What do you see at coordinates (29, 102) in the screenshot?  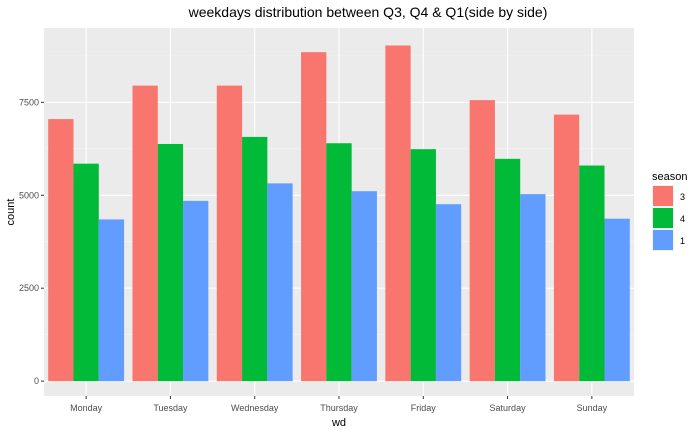 I see `y-tick-label: 7500` at bounding box center [29, 102].